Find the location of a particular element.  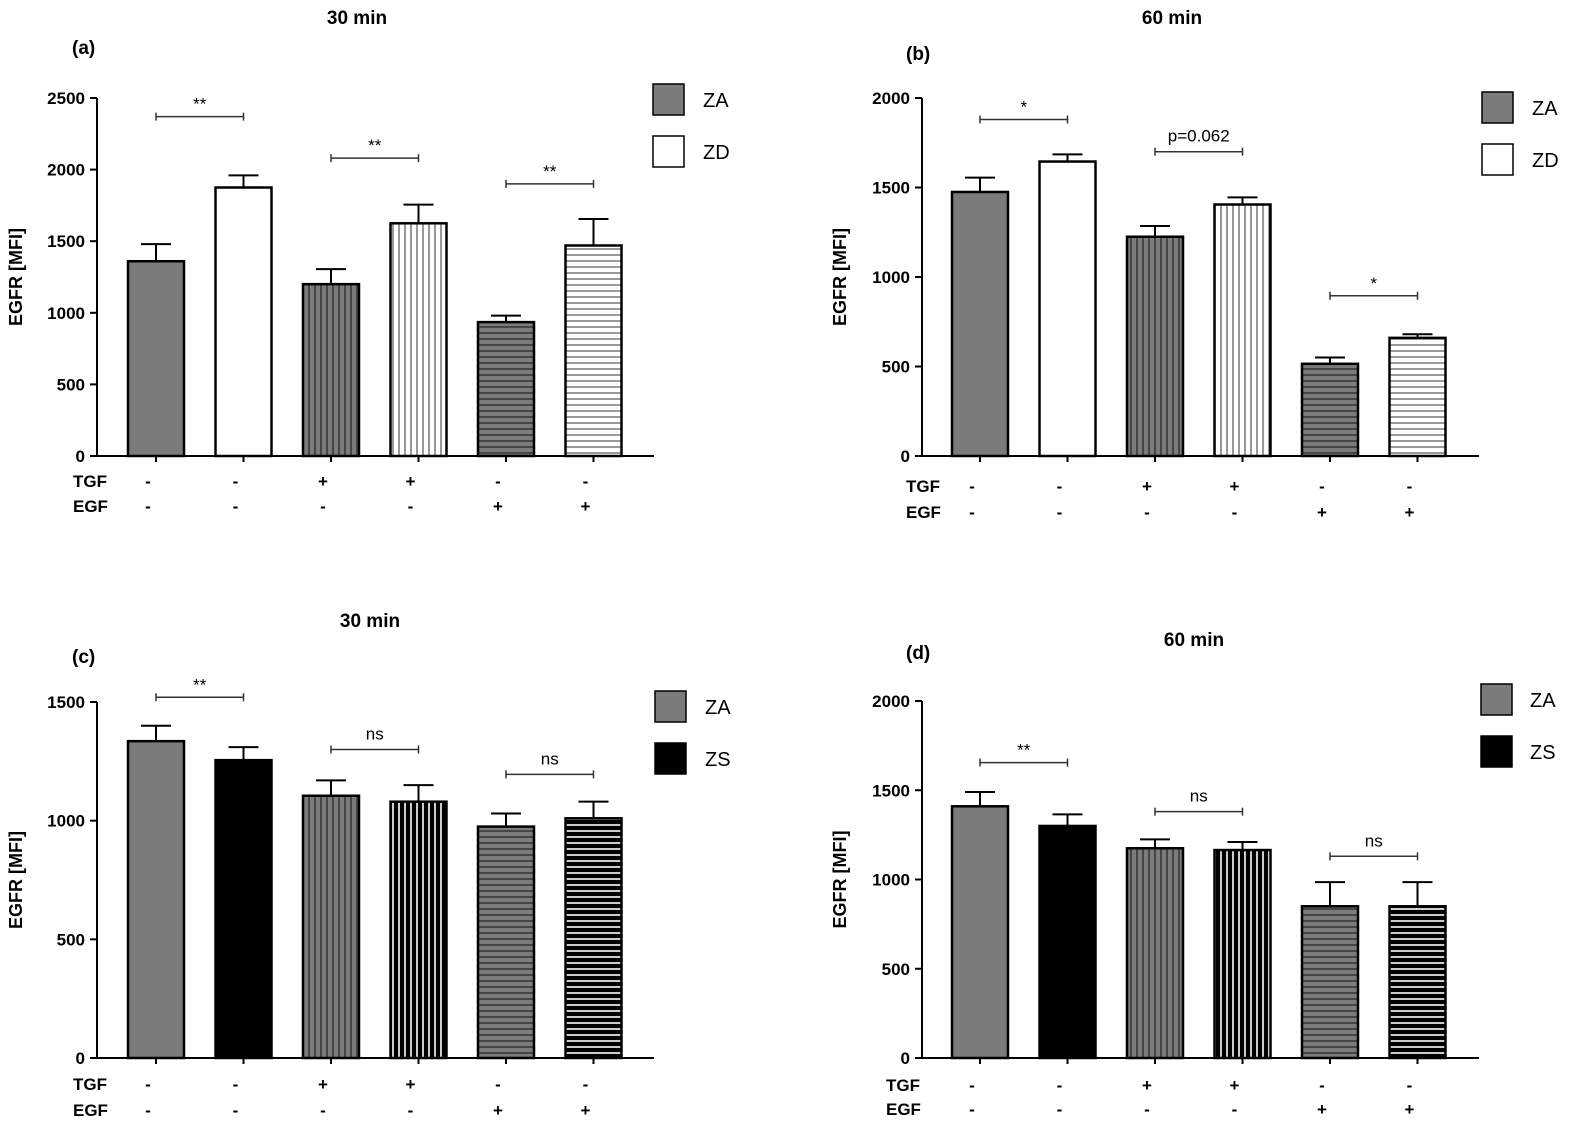

y-tick-label: 2000 is located at coordinates (891, 701).